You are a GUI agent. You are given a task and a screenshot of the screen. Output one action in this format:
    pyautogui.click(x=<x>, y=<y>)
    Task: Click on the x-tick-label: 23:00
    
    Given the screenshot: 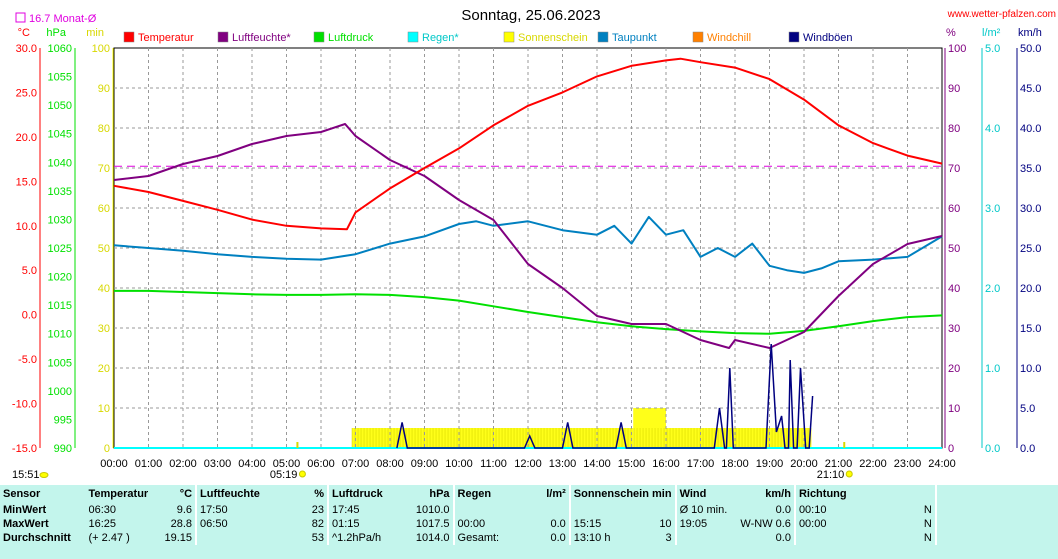 What is the action you would take?
    pyautogui.click(x=908, y=464)
    